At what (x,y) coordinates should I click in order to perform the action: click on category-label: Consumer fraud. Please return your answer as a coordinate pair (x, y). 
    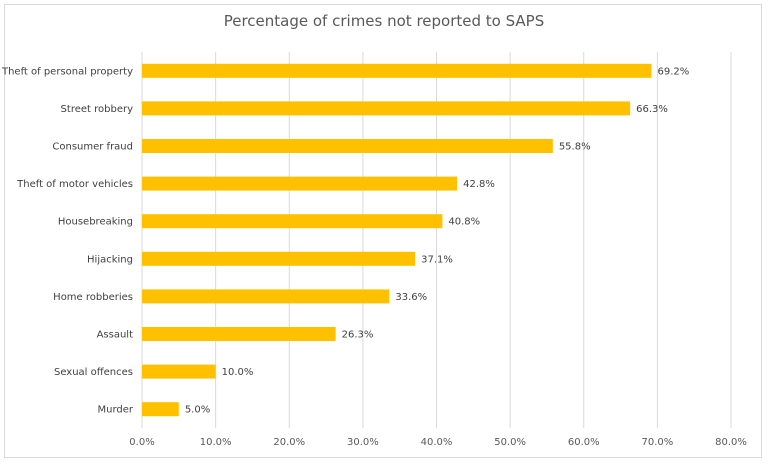
    Looking at the image, I should click on (92, 147).